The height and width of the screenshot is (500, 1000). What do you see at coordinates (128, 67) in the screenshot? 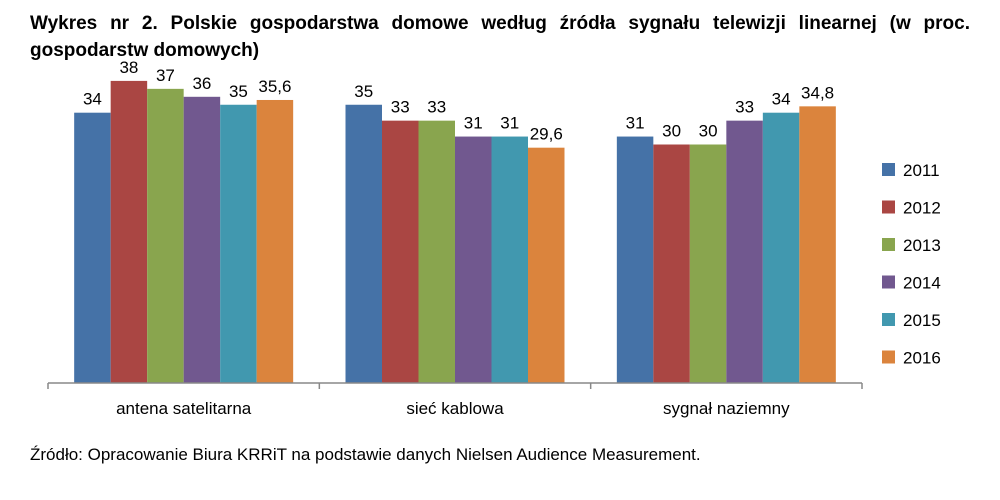
I see `data-label: 38` at bounding box center [128, 67].